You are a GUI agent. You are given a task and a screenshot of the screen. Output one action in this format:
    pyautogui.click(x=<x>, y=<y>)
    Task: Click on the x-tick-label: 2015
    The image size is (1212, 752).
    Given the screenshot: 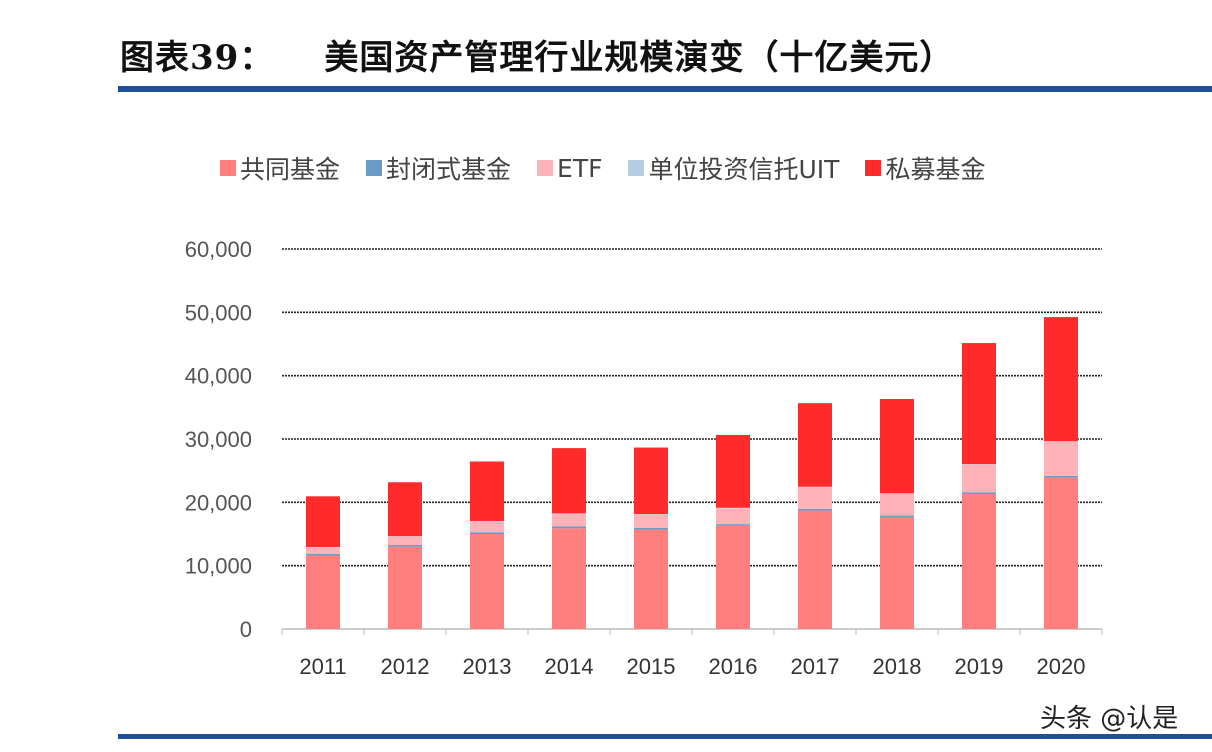 What is the action you would take?
    pyautogui.click(x=651, y=666)
    